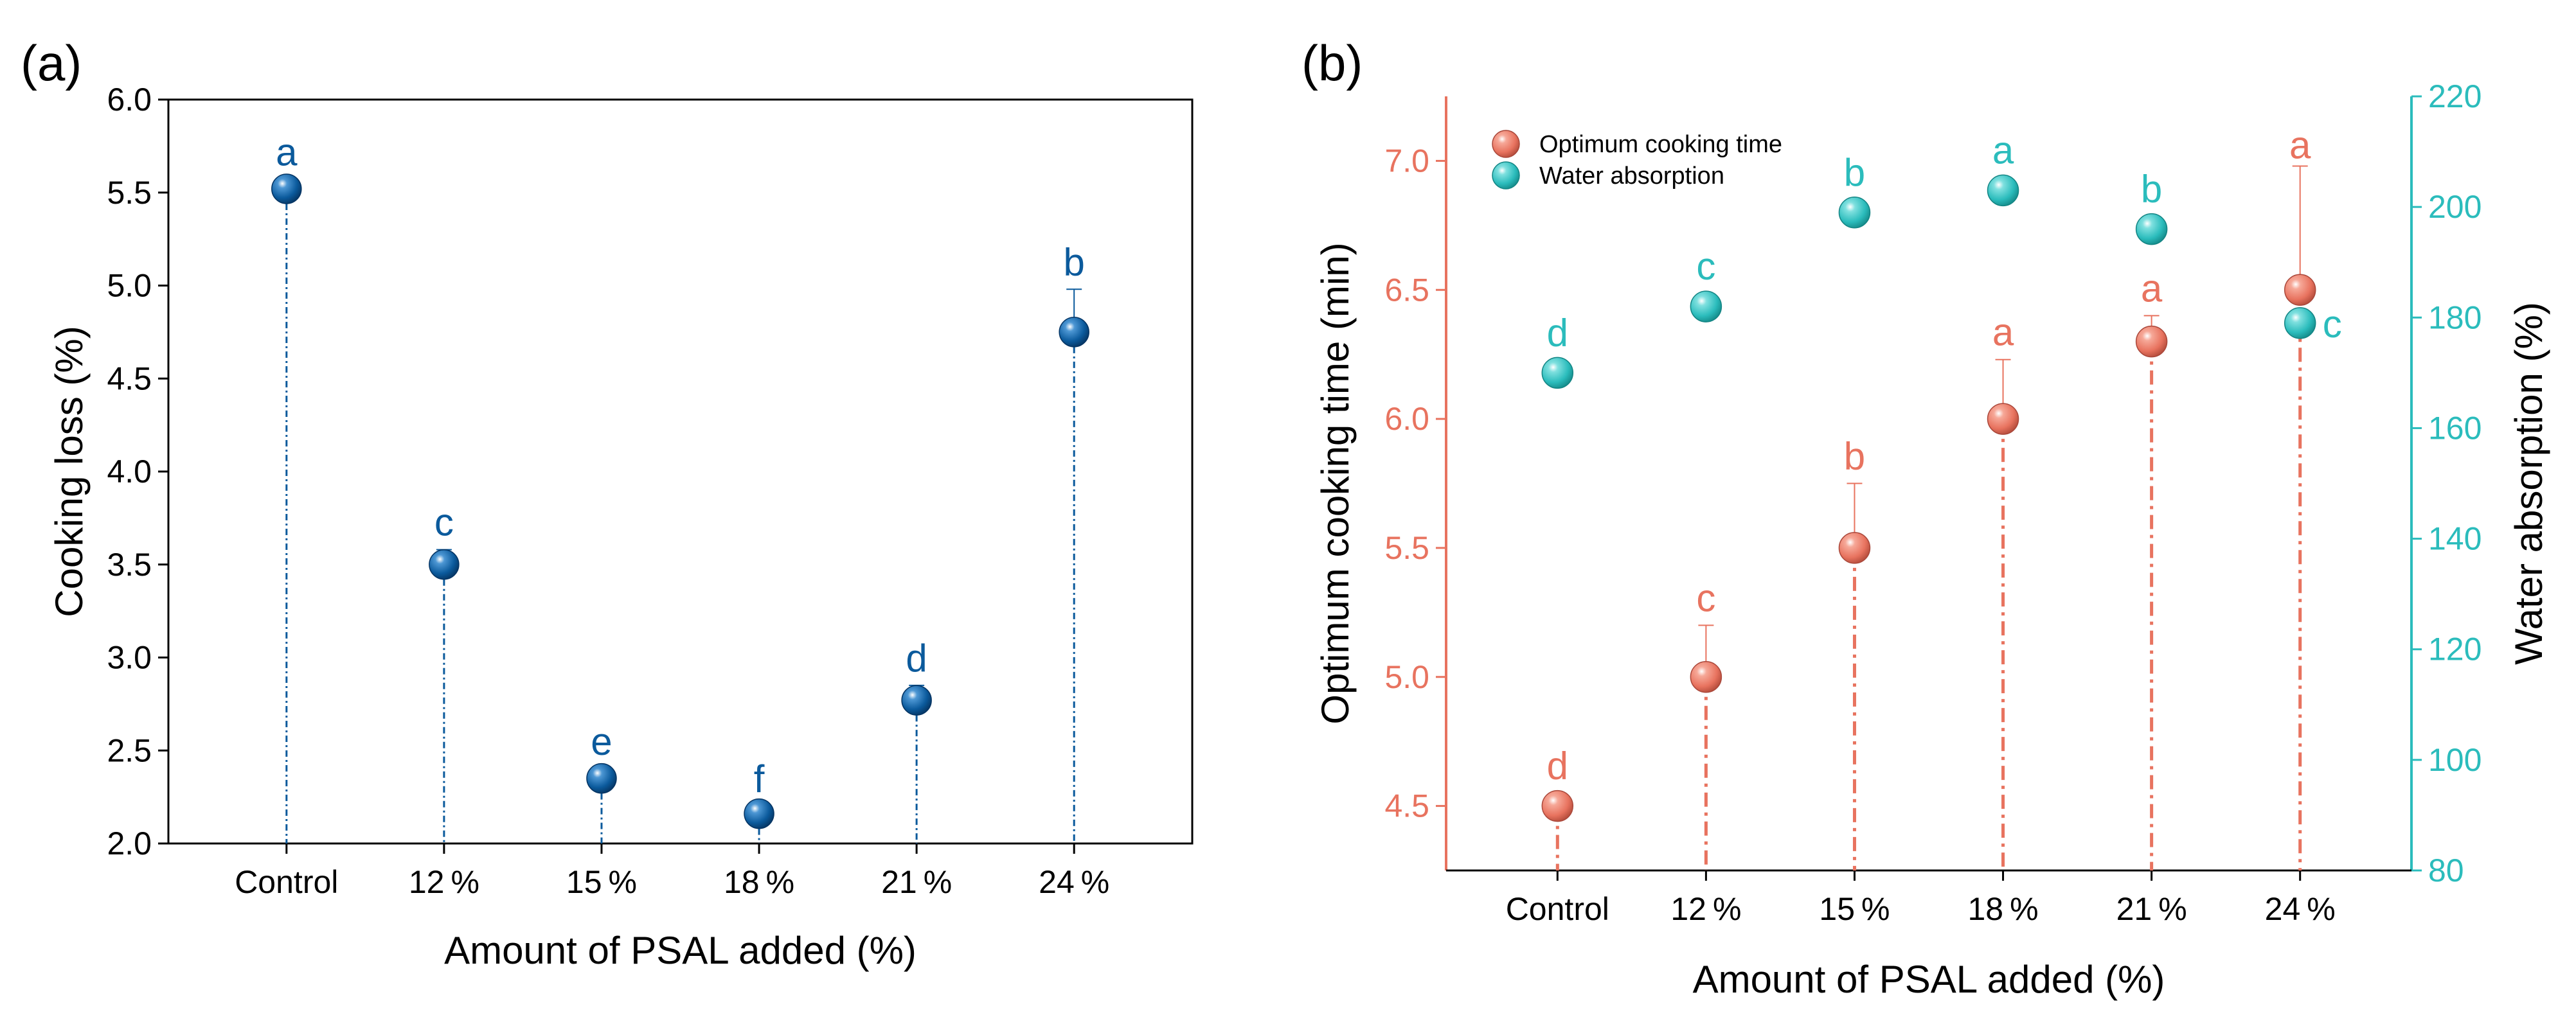  Describe the element at coordinates (2455, 317) in the screenshot. I see `right-y-tick-label: 180` at that location.